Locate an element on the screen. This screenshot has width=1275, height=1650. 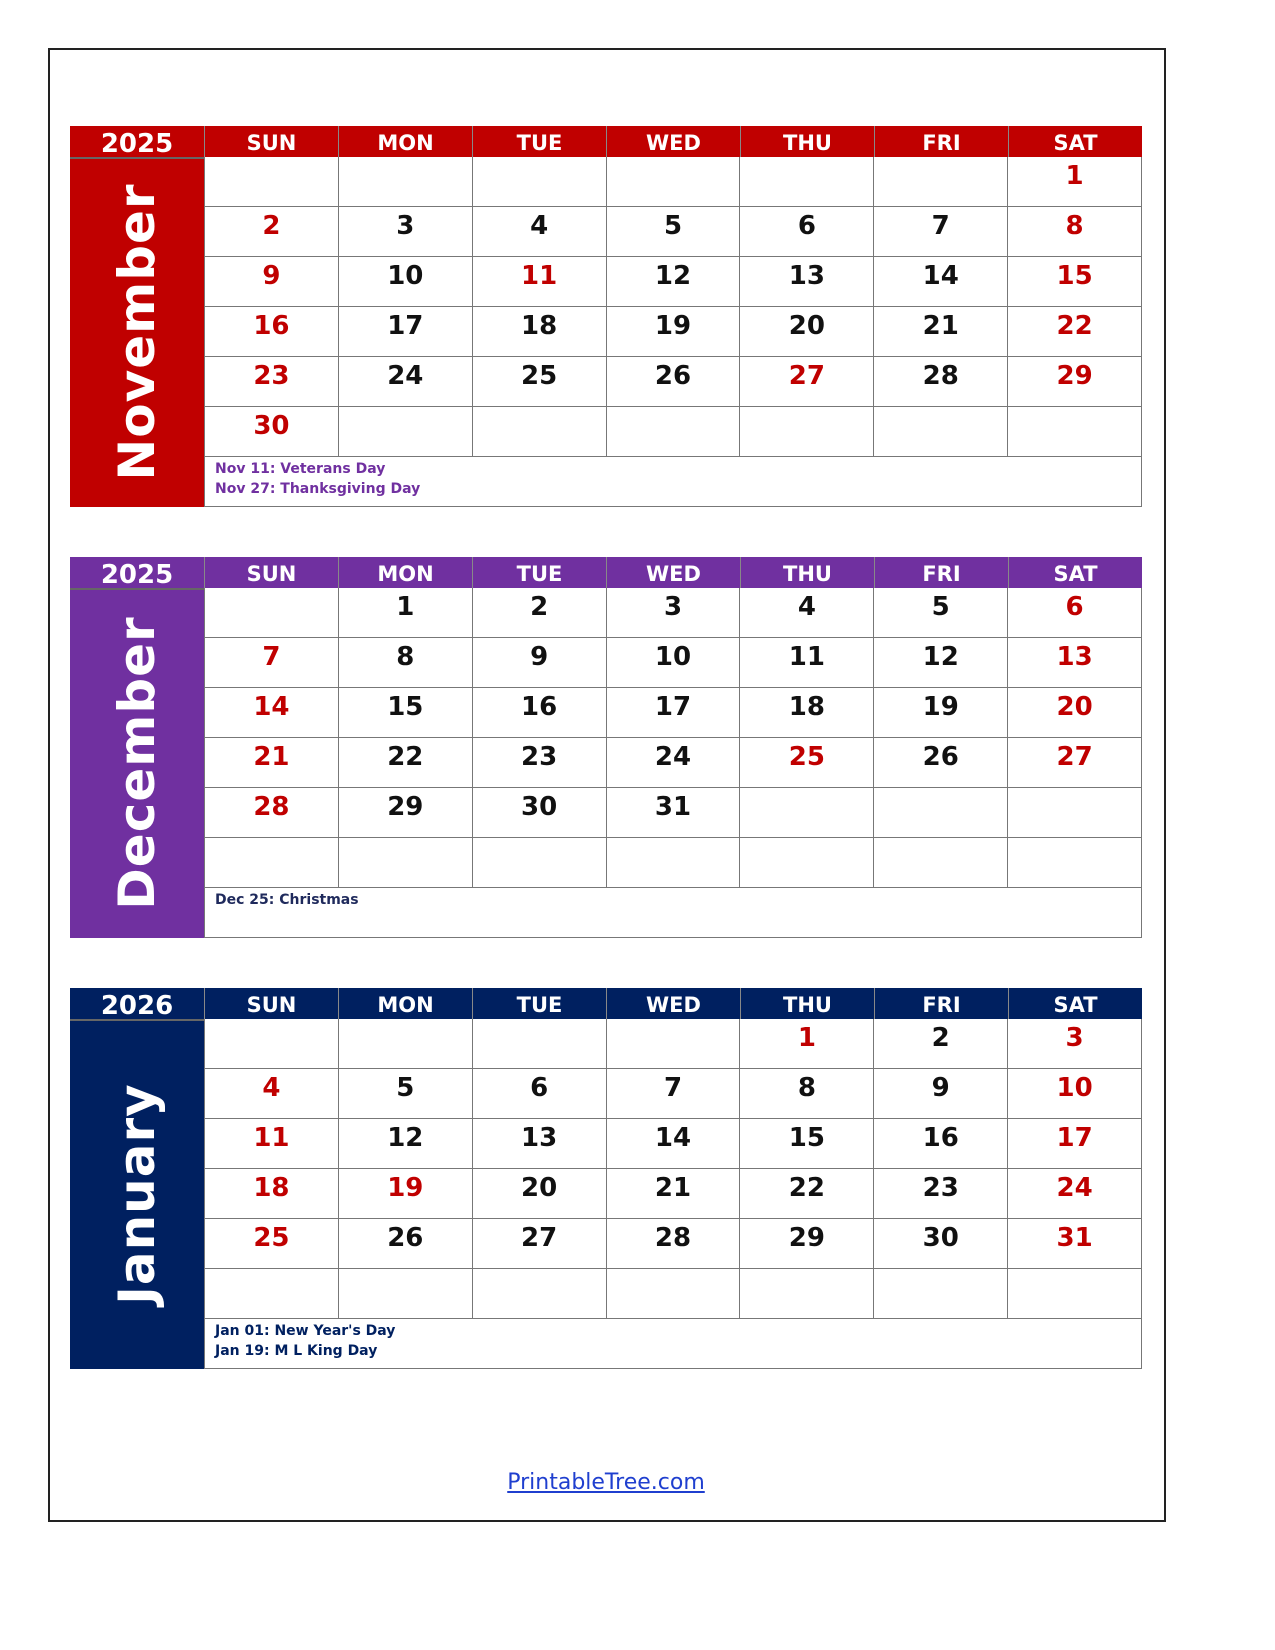
footer: PrintableTree.com is located at coordinates (606, 1482).